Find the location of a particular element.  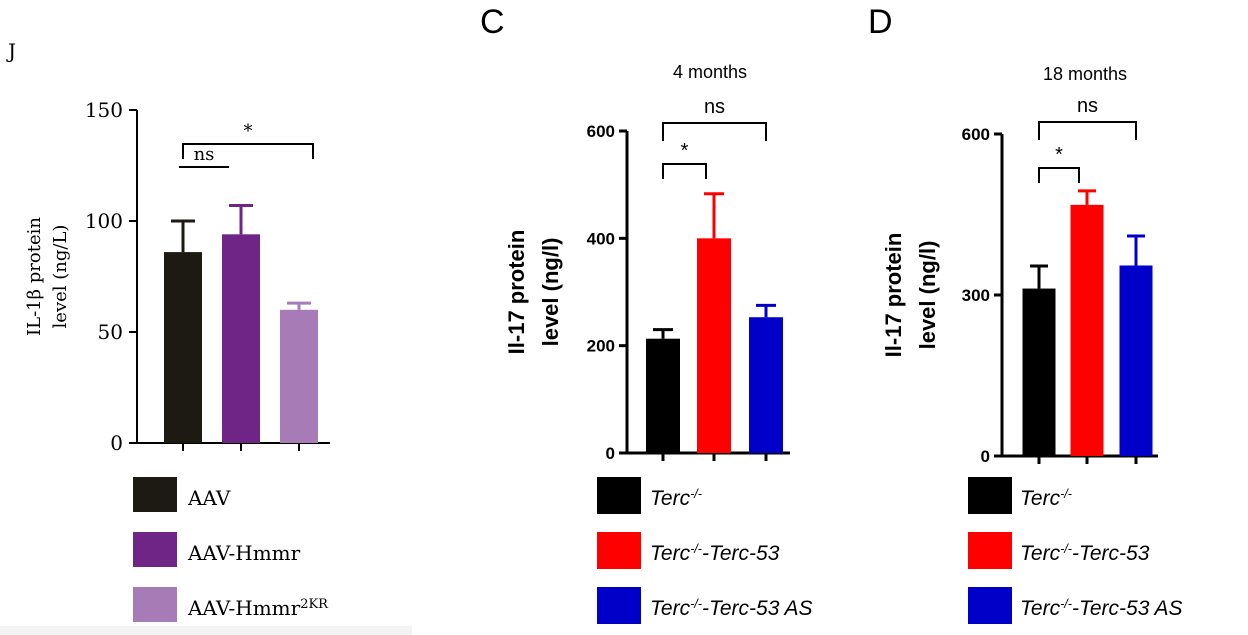

y-tick-label: 400 is located at coordinates (601, 238).